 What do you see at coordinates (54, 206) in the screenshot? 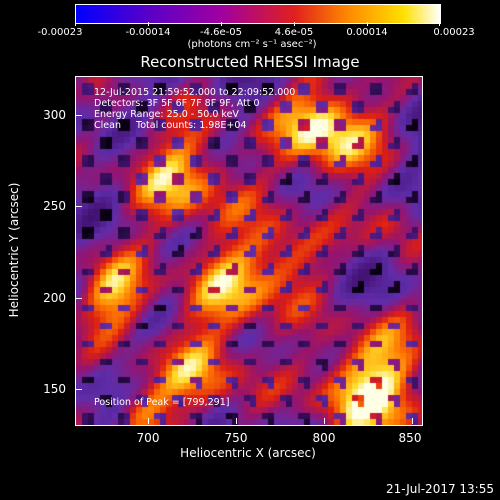
I see `y-tick-label: 250` at bounding box center [54, 206].